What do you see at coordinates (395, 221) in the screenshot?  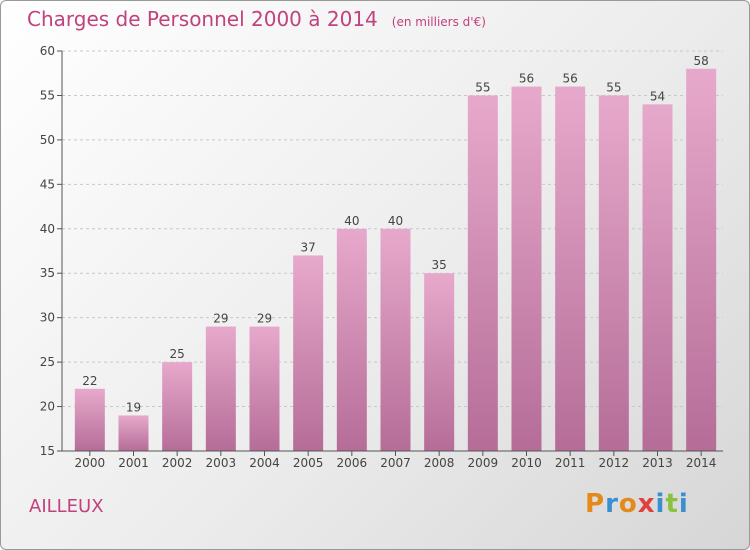 I see `data-label-2007: 40` at bounding box center [395, 221].